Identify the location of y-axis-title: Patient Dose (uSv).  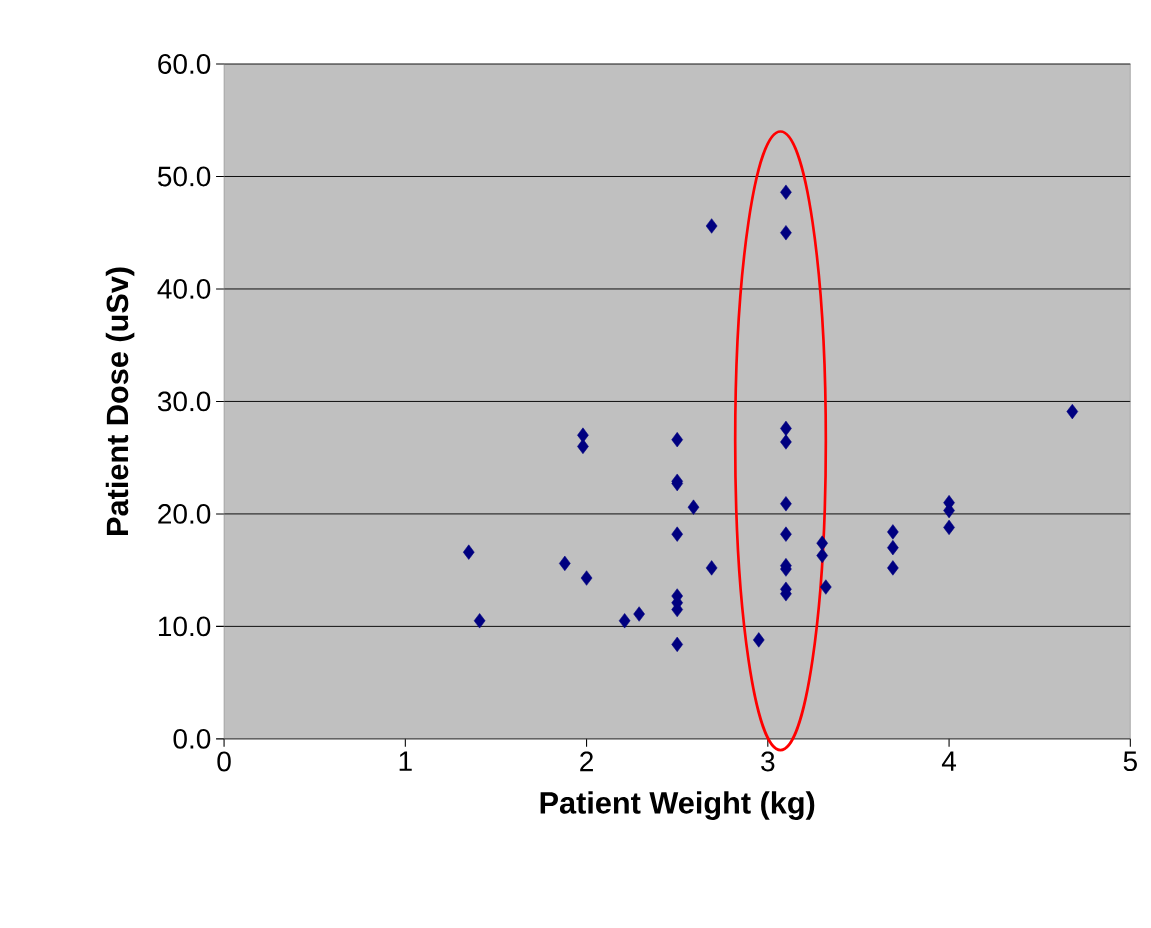
(120, 401).